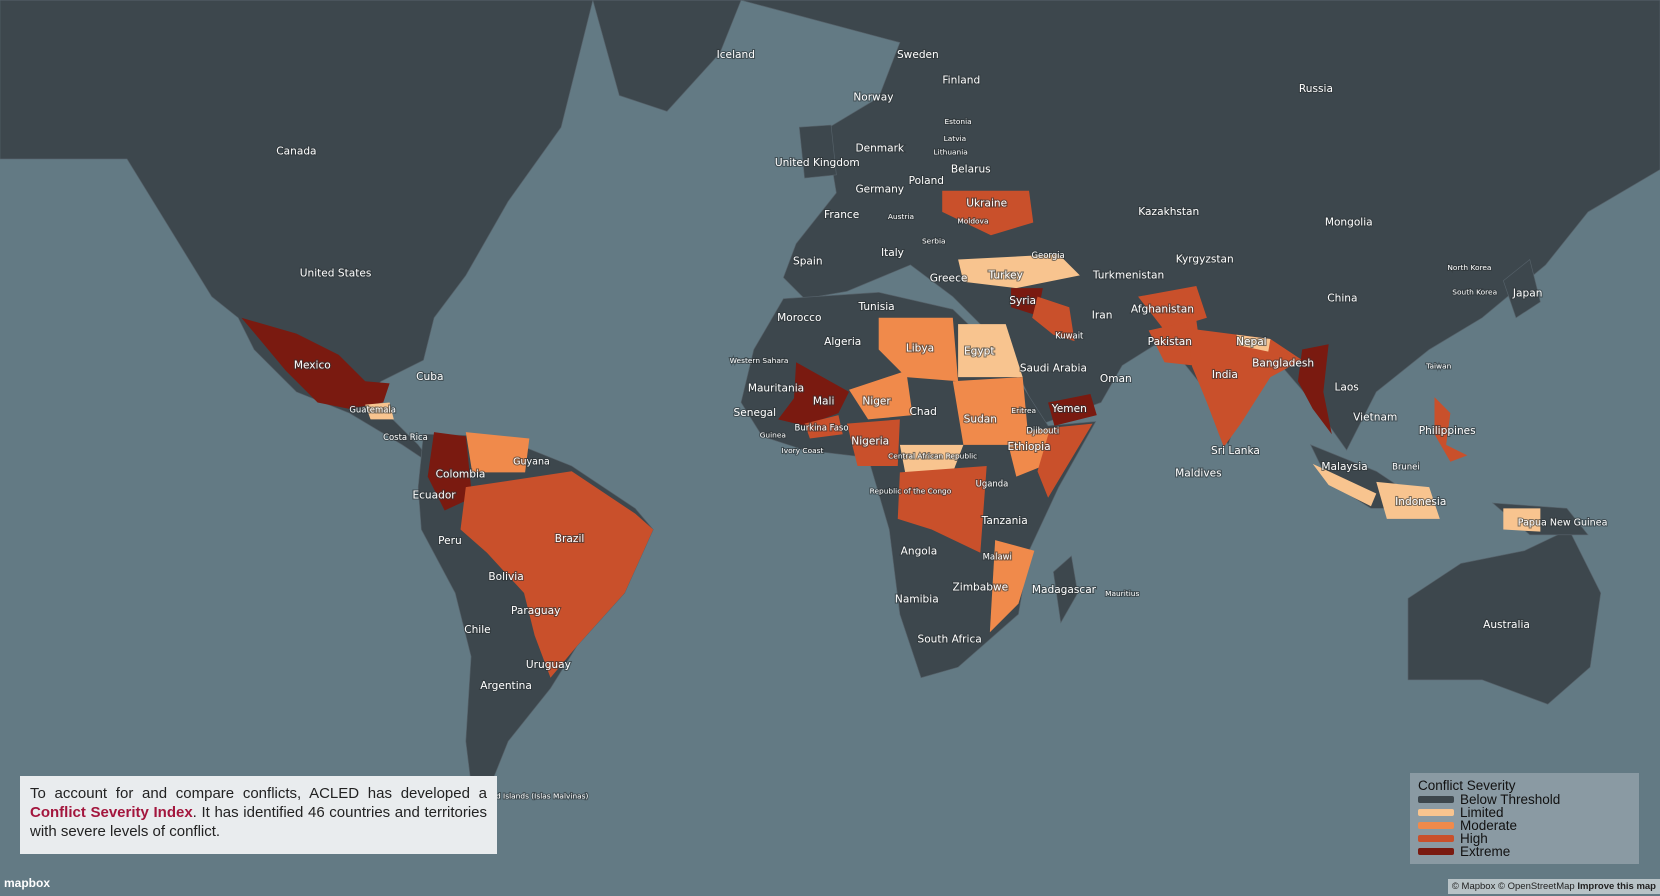 Image resolution: width=1660 pixels, height=896 pixels. Describe the element at coordinates (1474, 291) in the screenshot. I see `country-label: South Korea` at that location.